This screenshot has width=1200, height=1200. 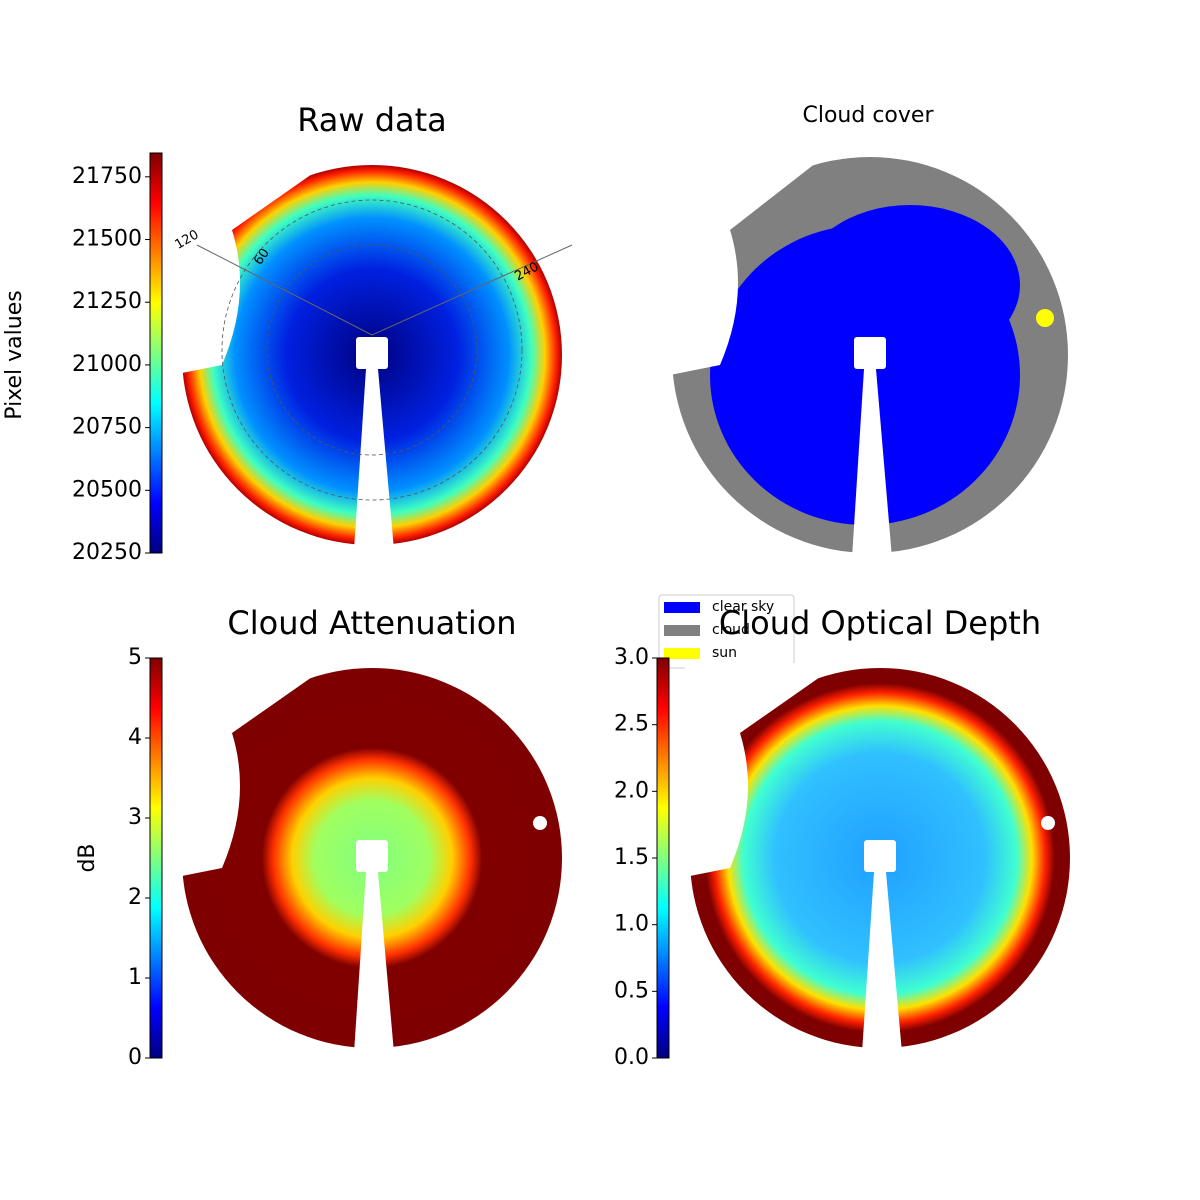 What do you see at coordinates (869, 115) in the screenshot?
I see `panel-title: Cloud cover` at bounding box center [869, 115].